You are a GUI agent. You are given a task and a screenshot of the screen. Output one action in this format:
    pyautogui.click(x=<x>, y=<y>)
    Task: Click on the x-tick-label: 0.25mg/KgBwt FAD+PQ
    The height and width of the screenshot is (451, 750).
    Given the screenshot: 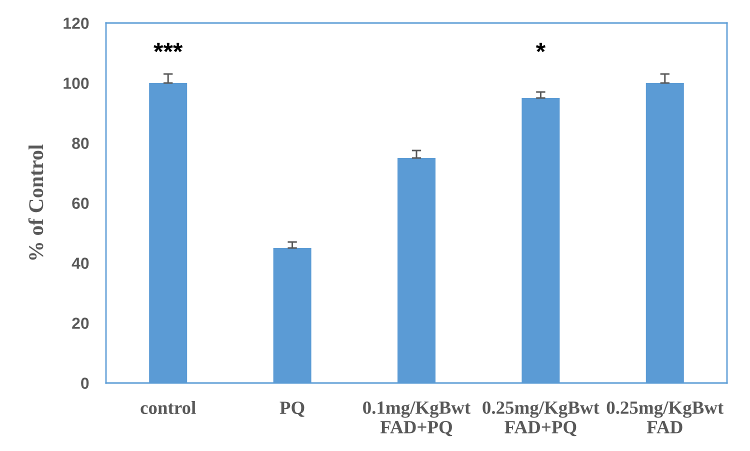 What is the action you would take?
    pyautogui.click(x=541, y=418)
    